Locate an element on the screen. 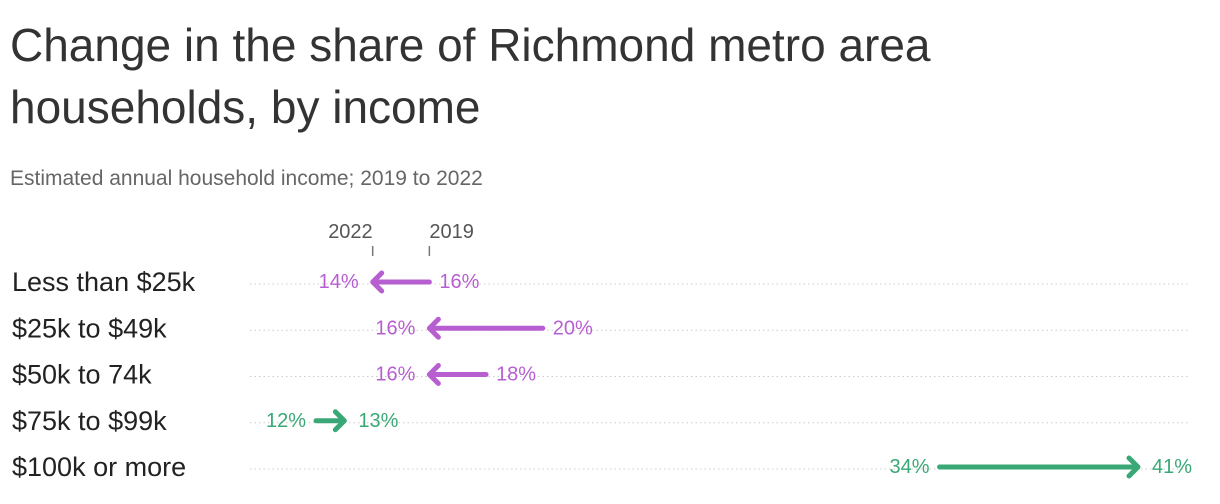 Image resolution: width=1220 pixels, height=504 pixels. end-value-label: 41% is located at coordinates (1172, 467).